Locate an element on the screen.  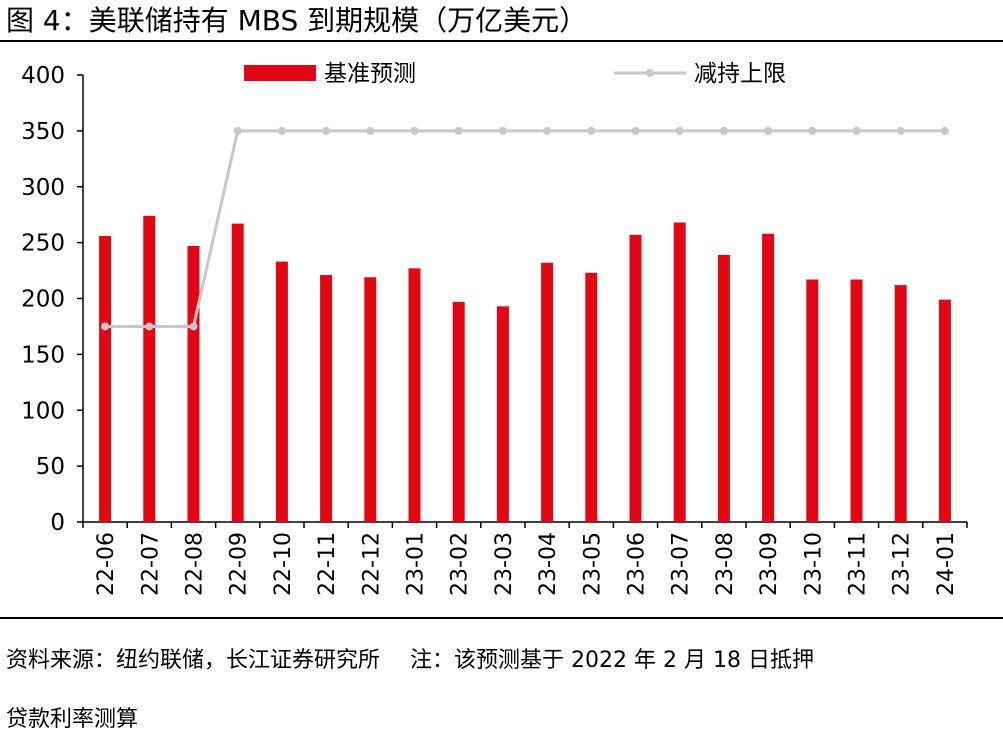
x-tick-label: 22-11 is located at coordinates (327, 564).